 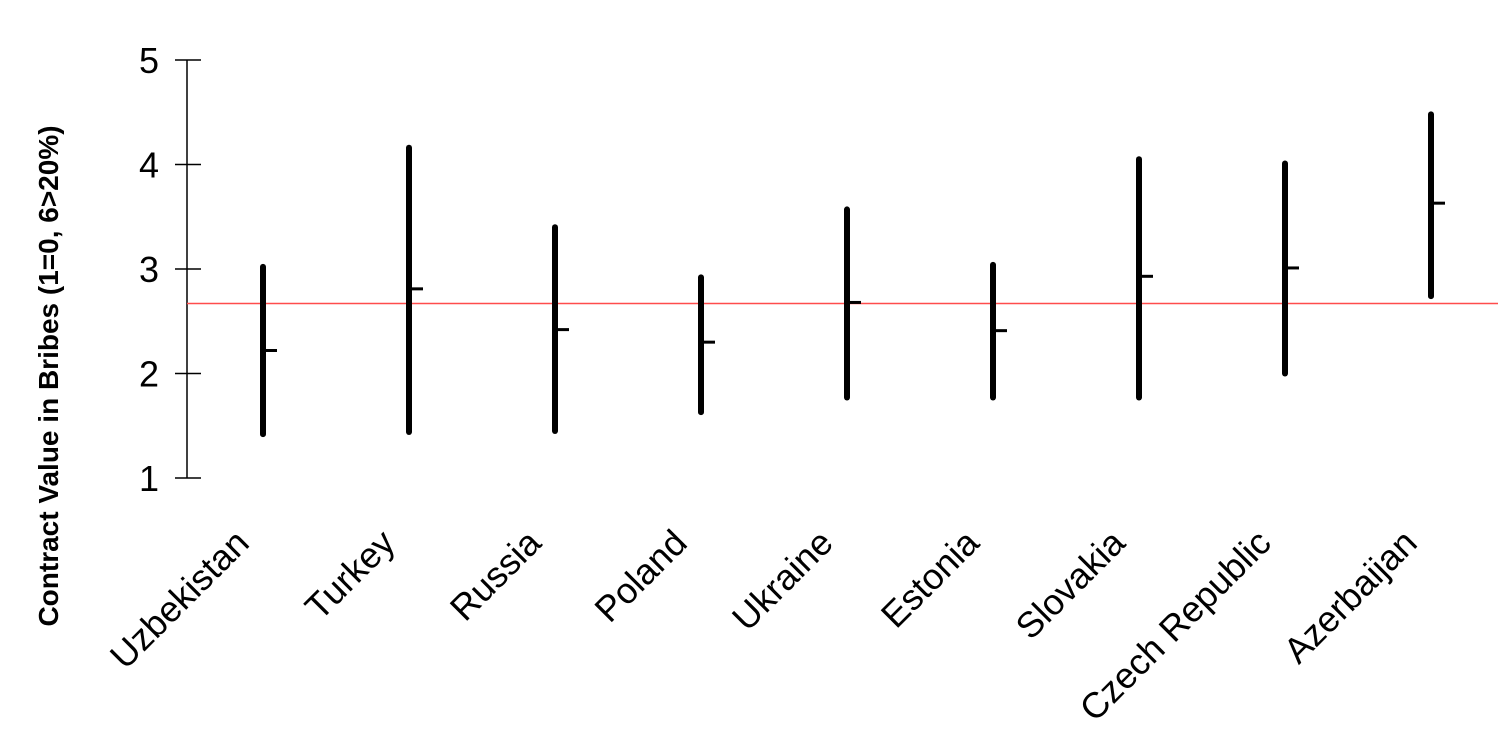 I want to click on y-tick-label: 1, so click(x=149, y=478).